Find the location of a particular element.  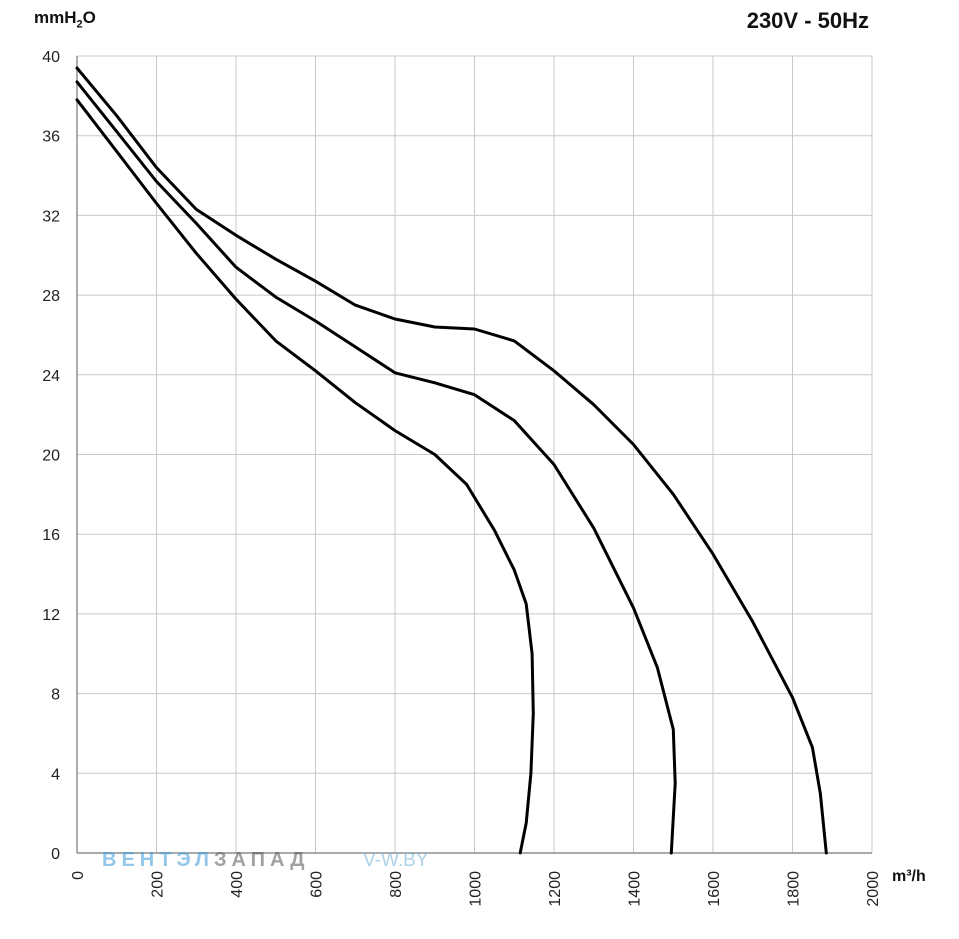

x-tick-label: 1200 is located at coordinates (555, 889).